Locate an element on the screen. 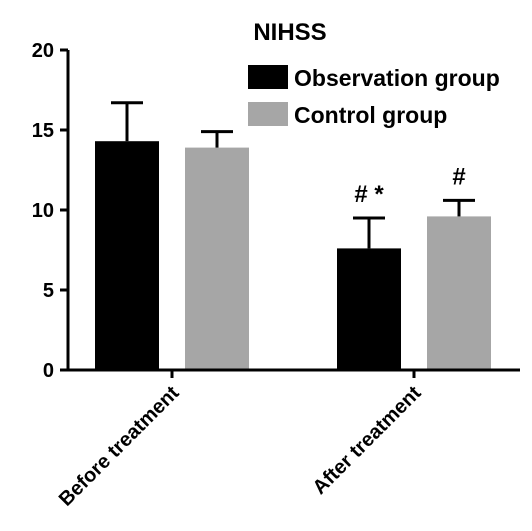  x-tick-label: After treatment is located at coordinates (367, 440).